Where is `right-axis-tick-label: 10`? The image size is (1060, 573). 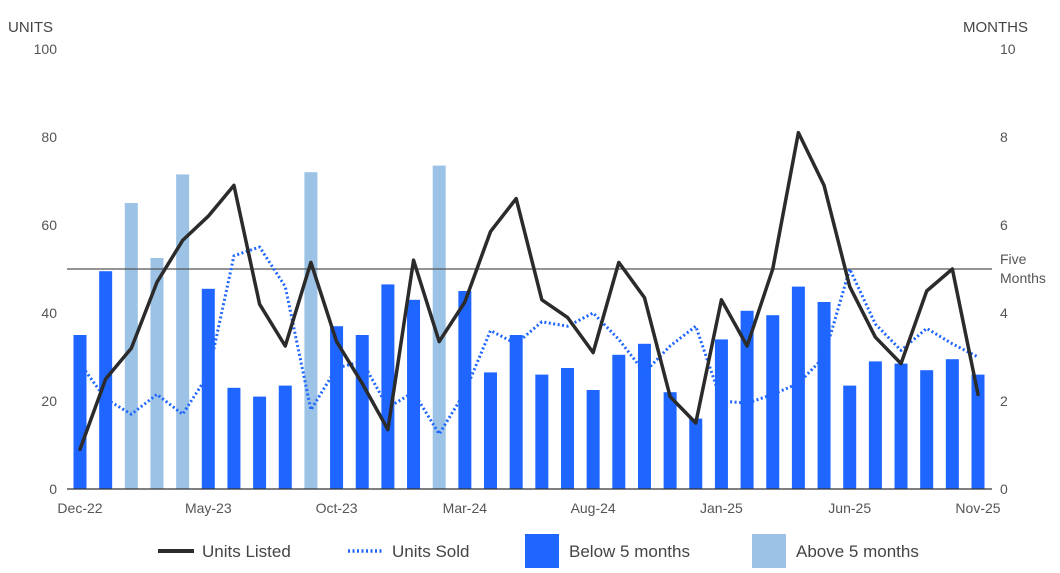
right-axis-tick-label: 10 is located at coordinates (1008, 49).